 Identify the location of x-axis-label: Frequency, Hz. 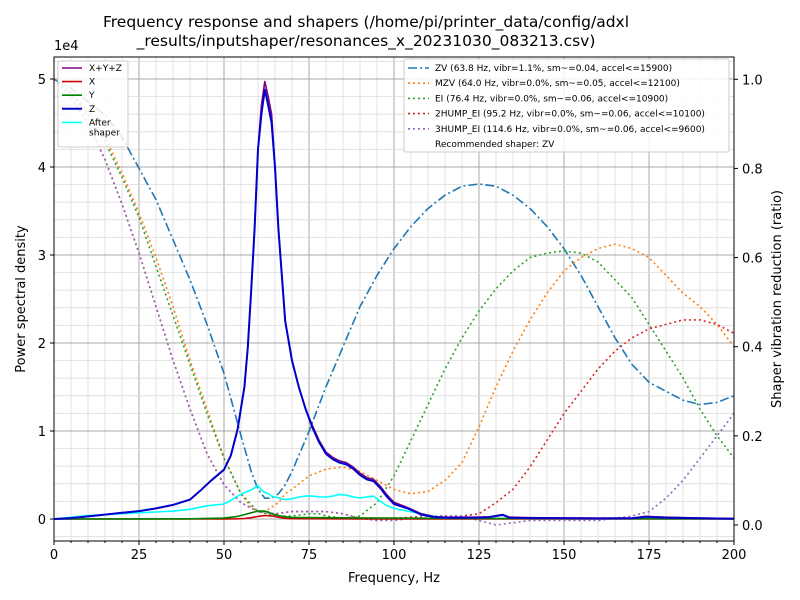
(394, 578).